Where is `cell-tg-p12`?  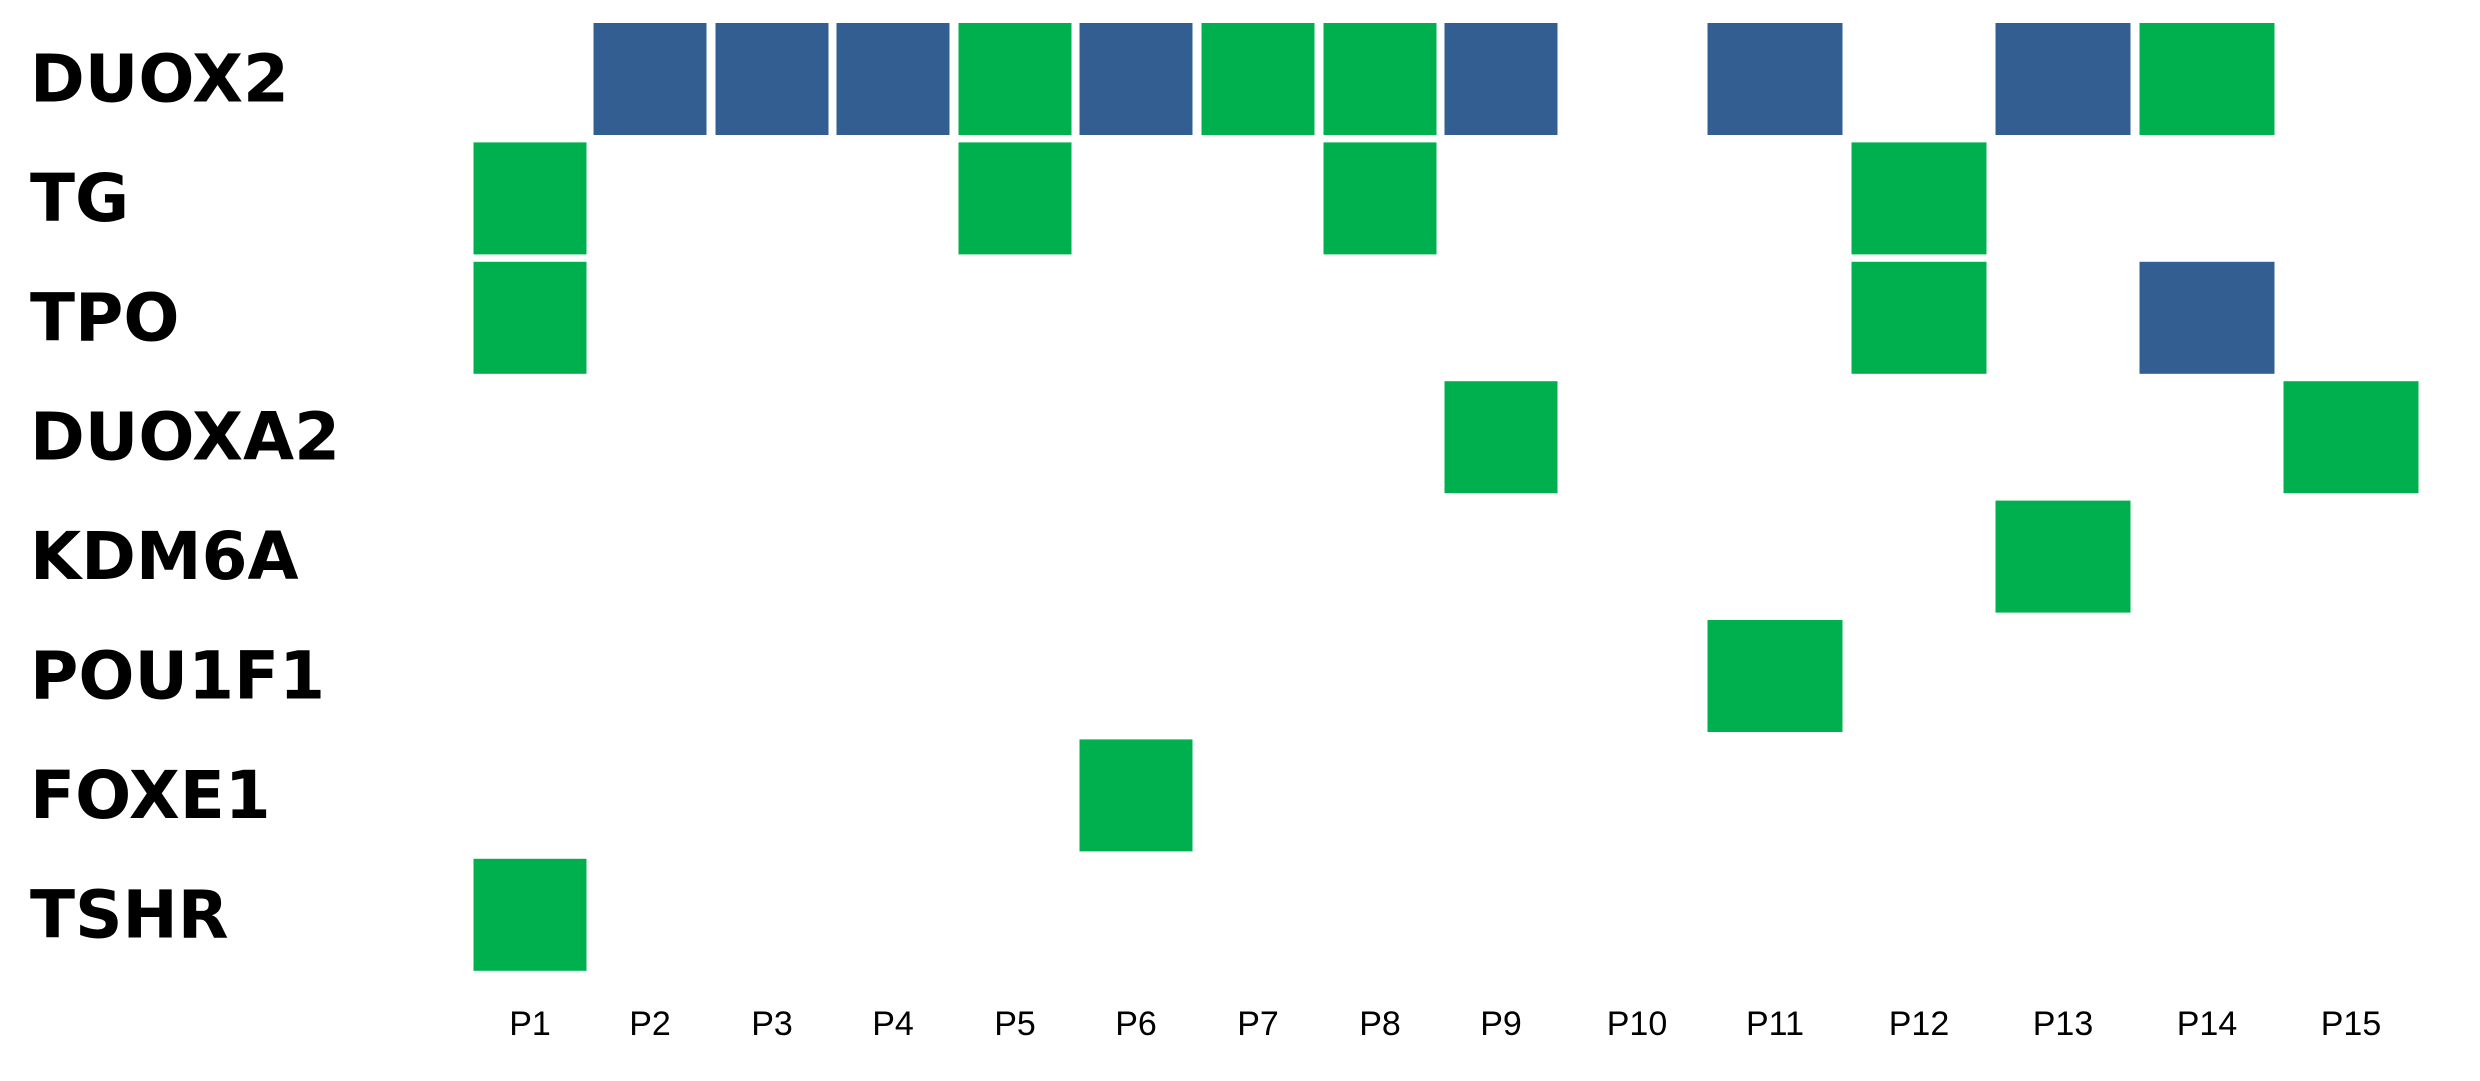
cell-tg-p12 is located at coordinates (1919, 198).